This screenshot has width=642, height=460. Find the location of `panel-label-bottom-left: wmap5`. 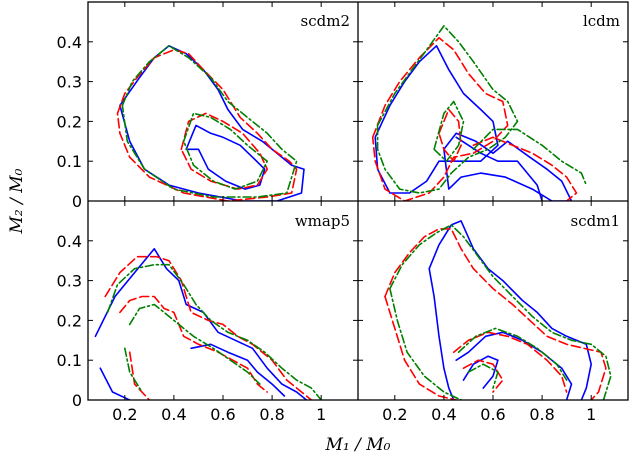

panel-label-bottom-left: wmap5 is located at coordinates (322, 221).